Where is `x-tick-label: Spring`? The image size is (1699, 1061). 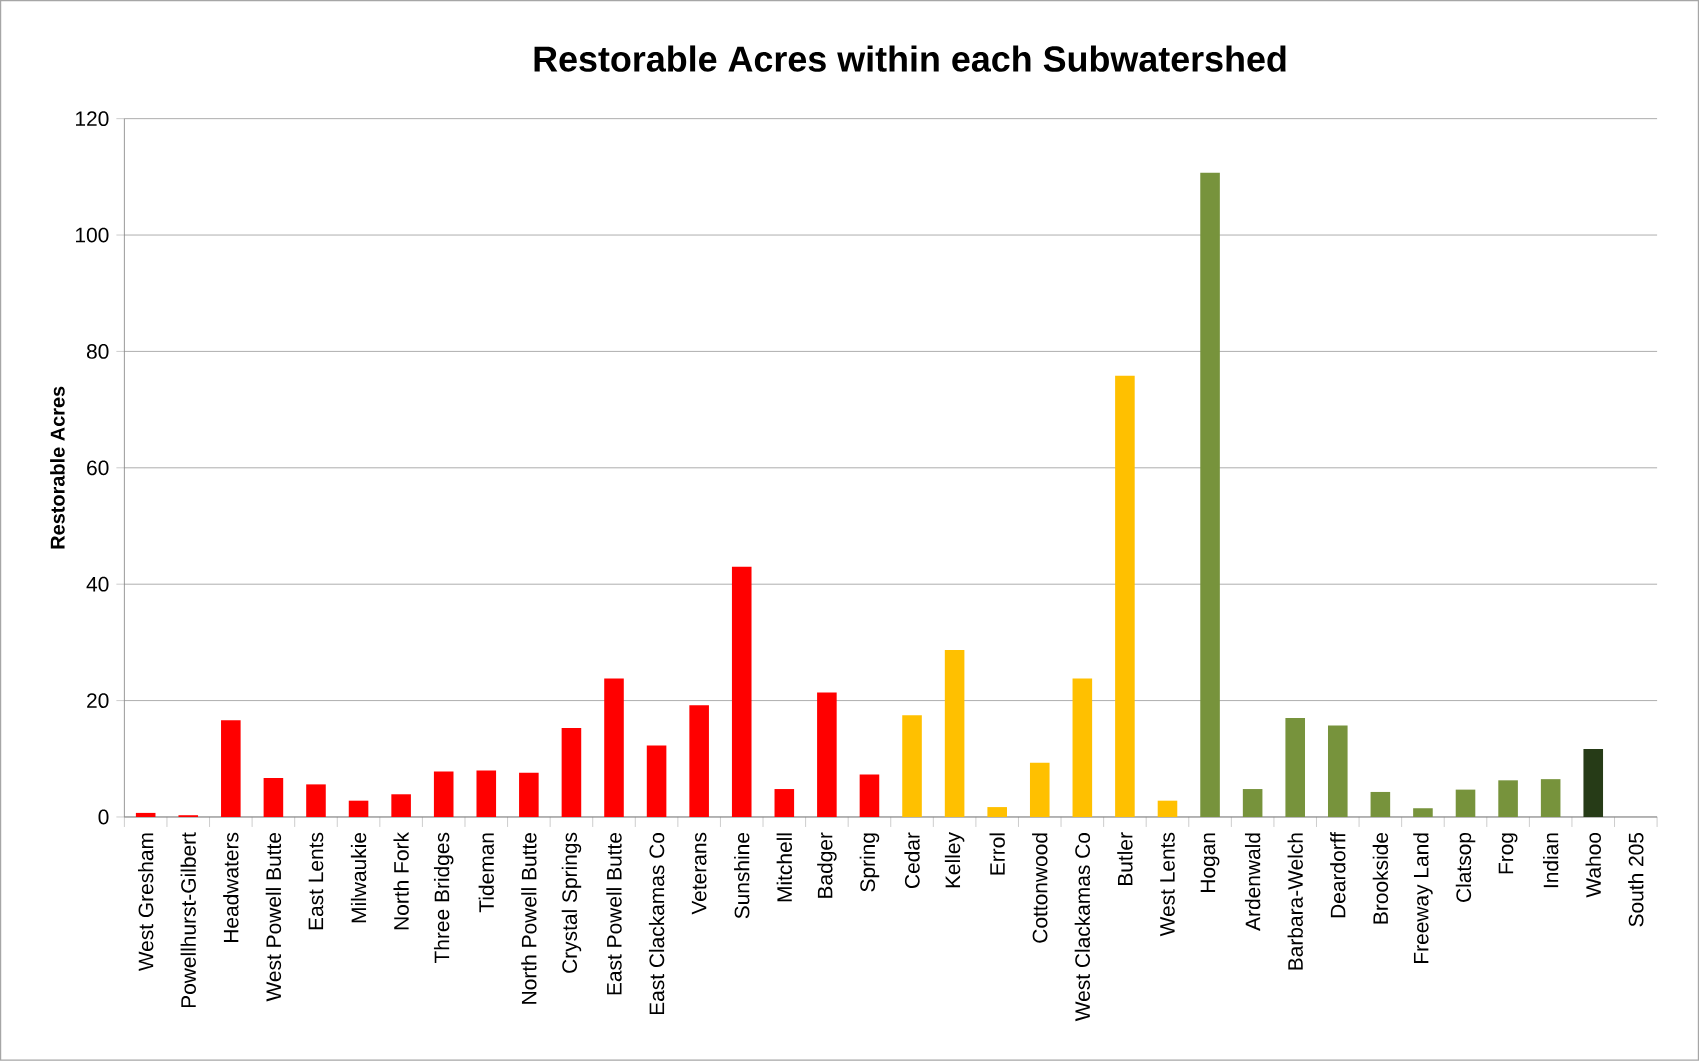 x-tick-label: Spring is located at coordinates (869, 862).